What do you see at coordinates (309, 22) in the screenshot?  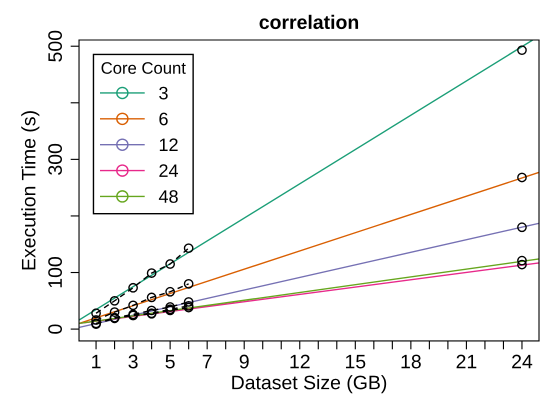 I see `chart-title: correlation` at bounding box center [309, 22].